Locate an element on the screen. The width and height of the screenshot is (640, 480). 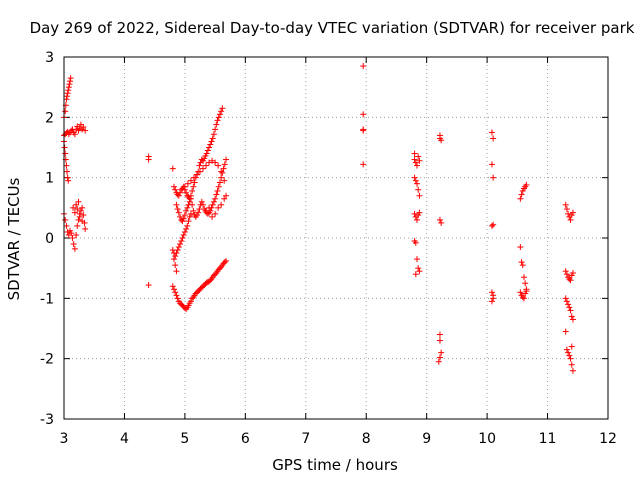
x-tick-label: 5 is located at coordinates (184, 439).